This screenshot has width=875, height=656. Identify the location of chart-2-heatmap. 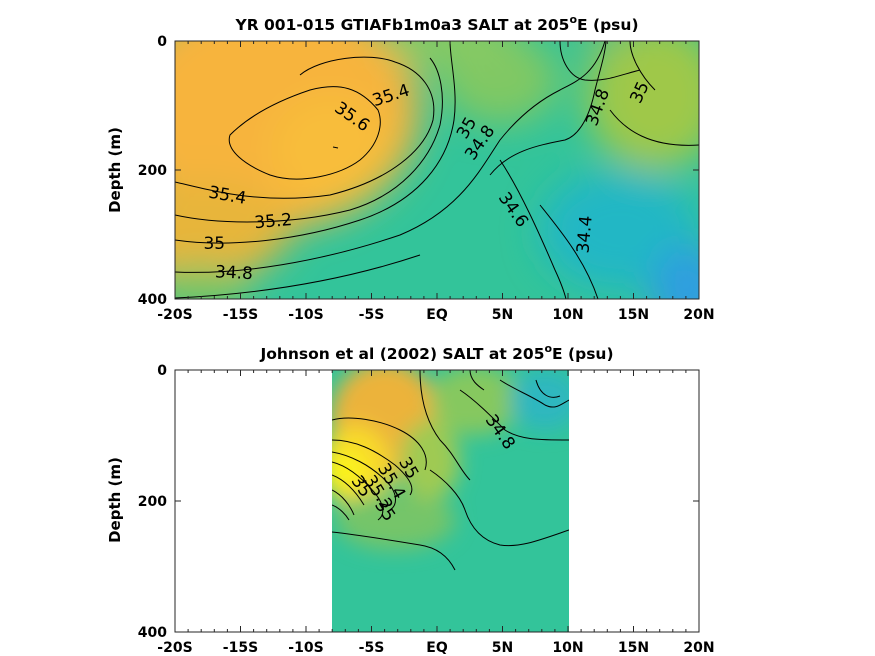
(450, 501).